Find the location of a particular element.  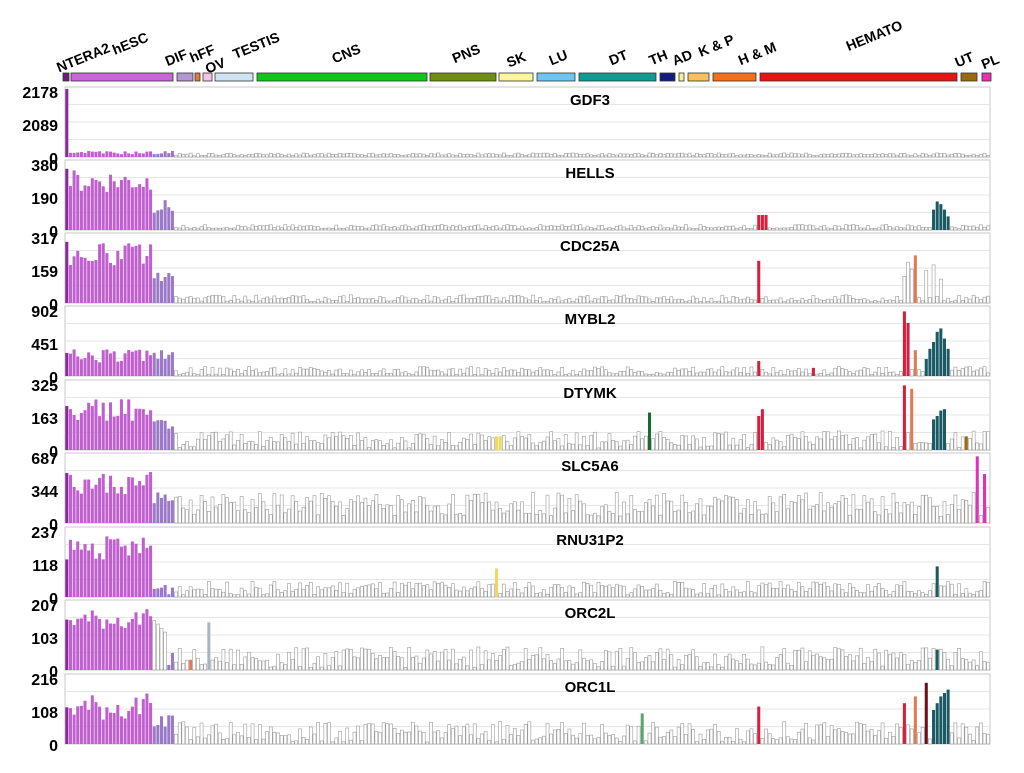

tissue-group-bar is located at coordinates (734, 77).